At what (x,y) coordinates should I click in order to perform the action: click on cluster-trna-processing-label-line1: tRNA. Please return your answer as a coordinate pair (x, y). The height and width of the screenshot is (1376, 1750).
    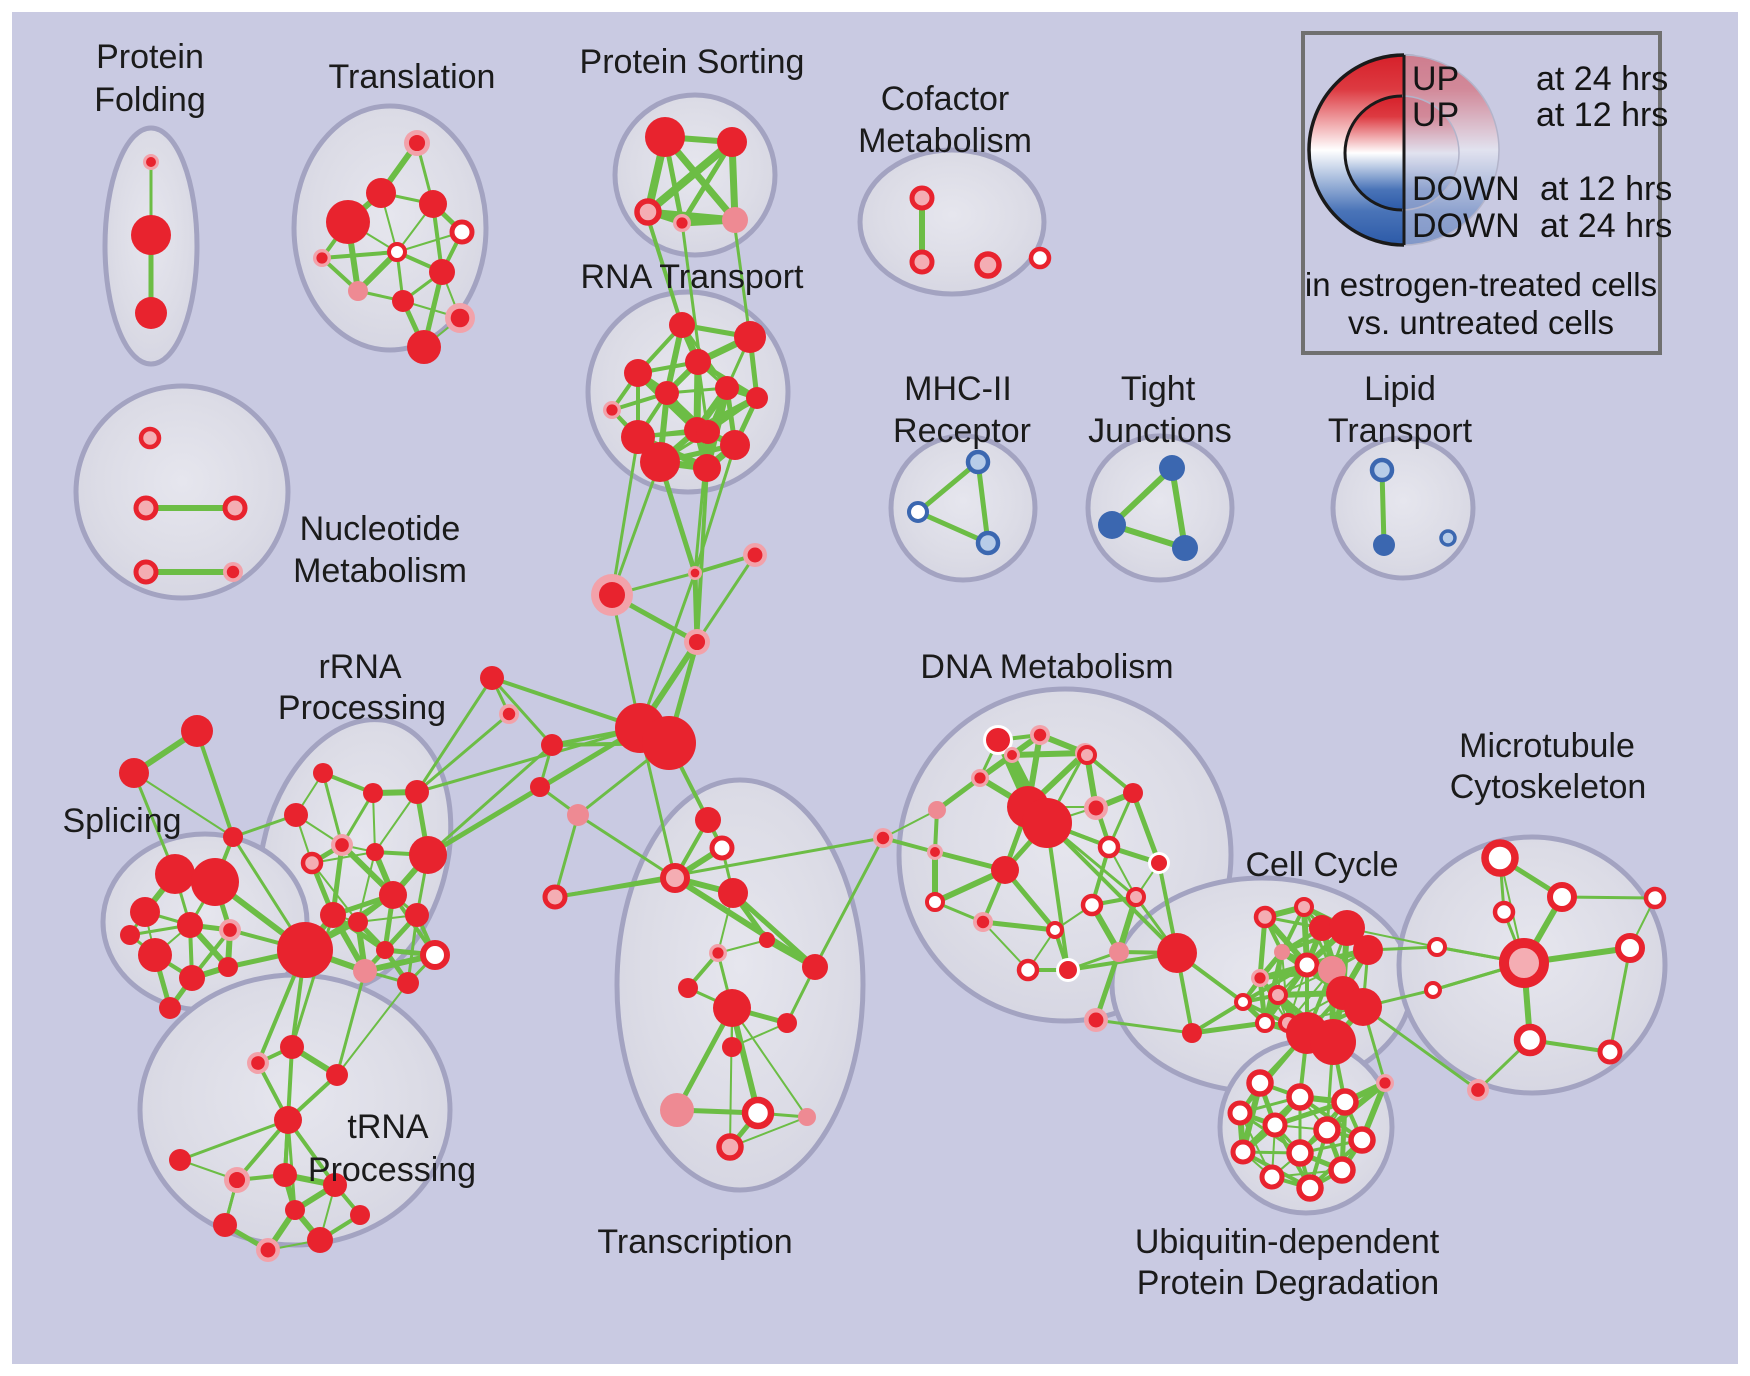
    Looking at the image, I should click on (388, 1127).